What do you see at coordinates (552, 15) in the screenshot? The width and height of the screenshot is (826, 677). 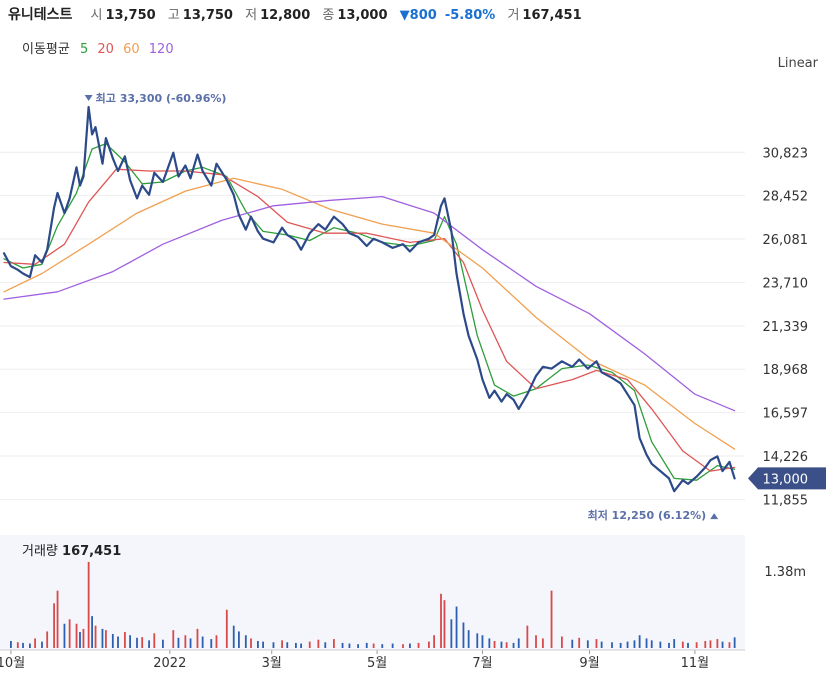 I see `volume-value: 167,451` at bounding box center [552, 15].